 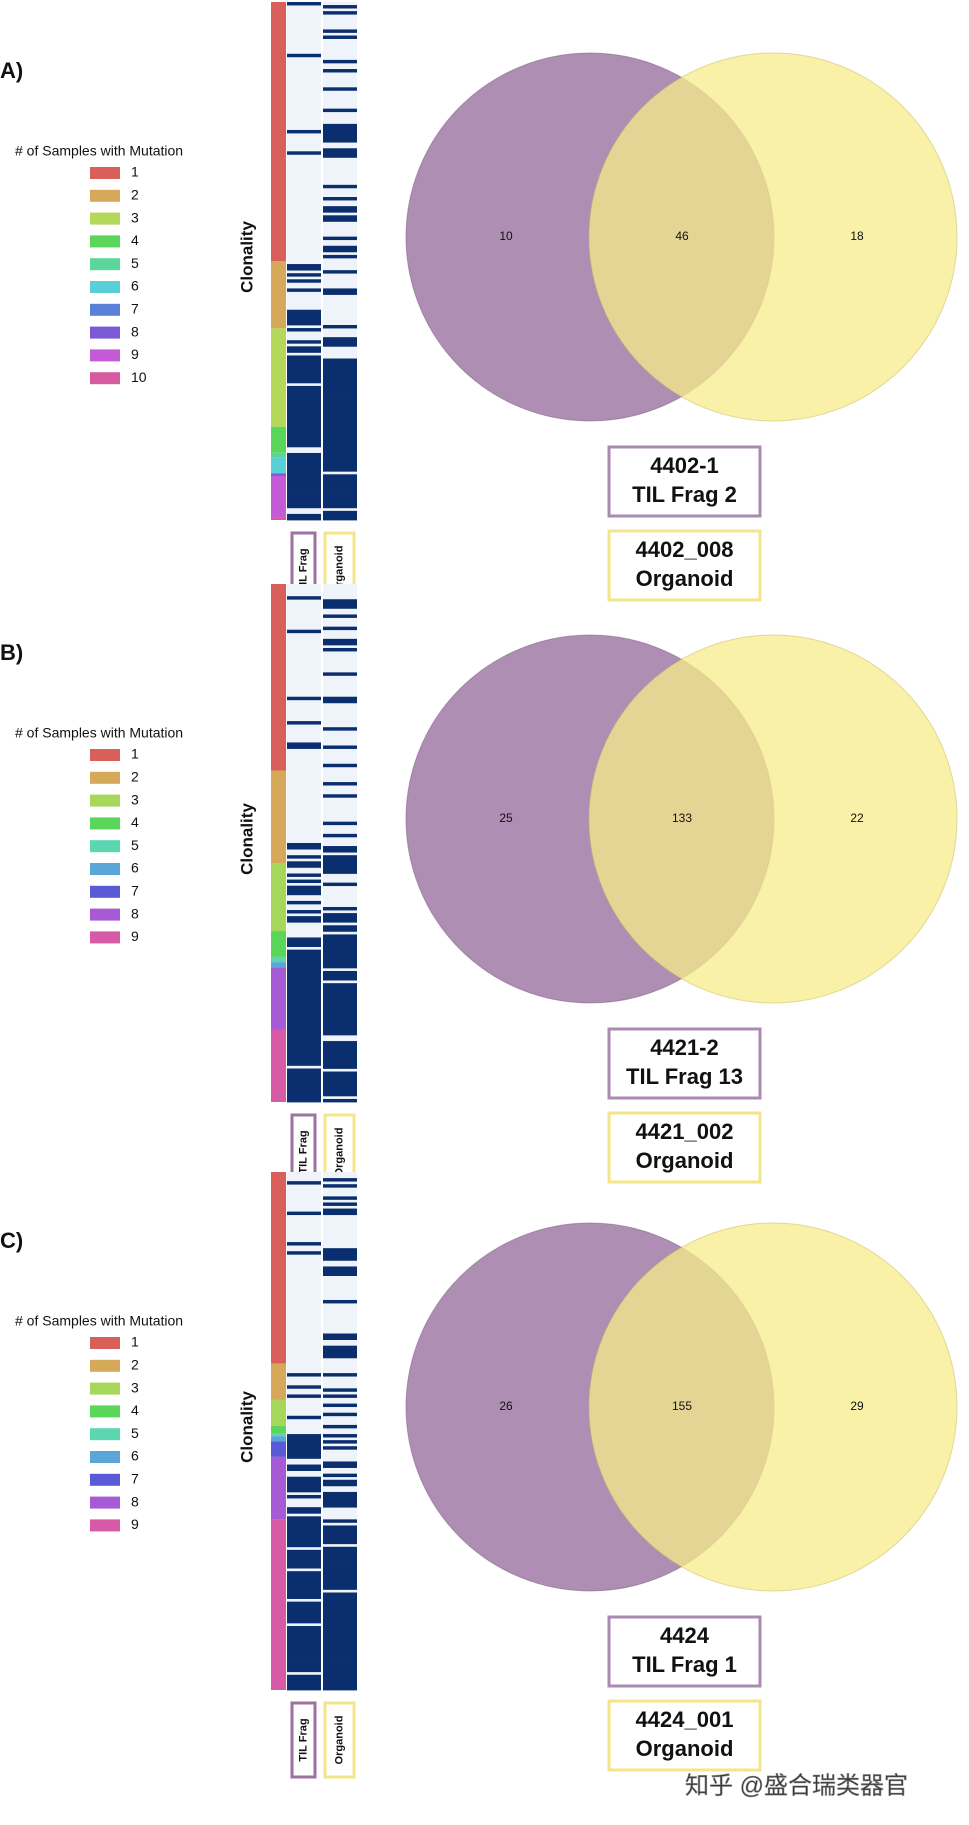 What do you see at coordinates (135, 1524) in the screenshot?
I see `legend-label: 9` at bounding box center [135, 1524].